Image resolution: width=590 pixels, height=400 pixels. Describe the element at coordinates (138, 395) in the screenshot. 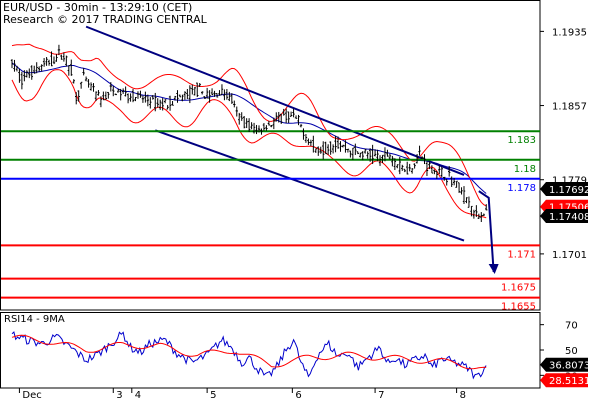

I see `time-tick-label: 4` at that location.